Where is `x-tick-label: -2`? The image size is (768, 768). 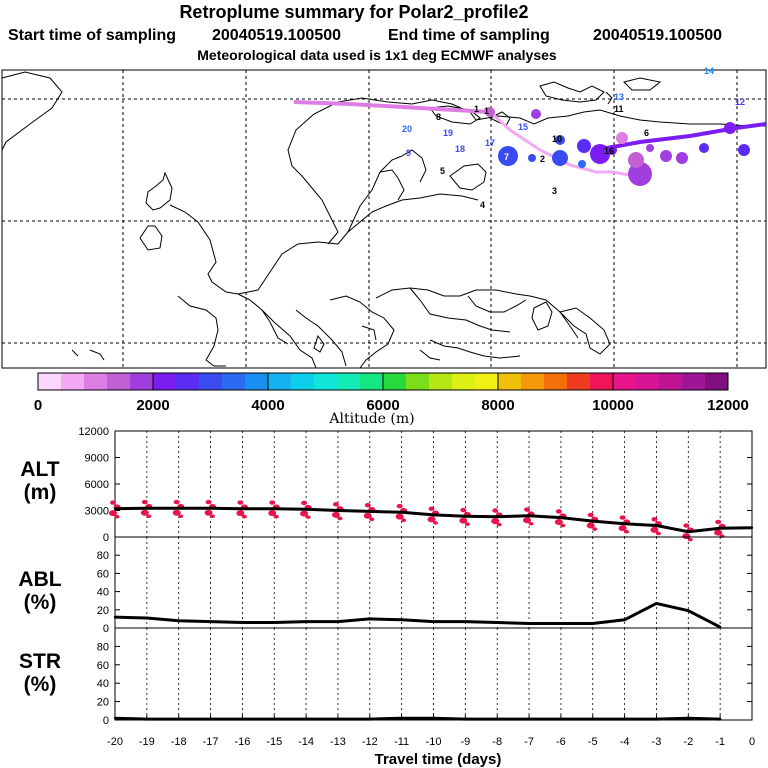
x-tick-label: -2 is located at coordinates (688, 742).